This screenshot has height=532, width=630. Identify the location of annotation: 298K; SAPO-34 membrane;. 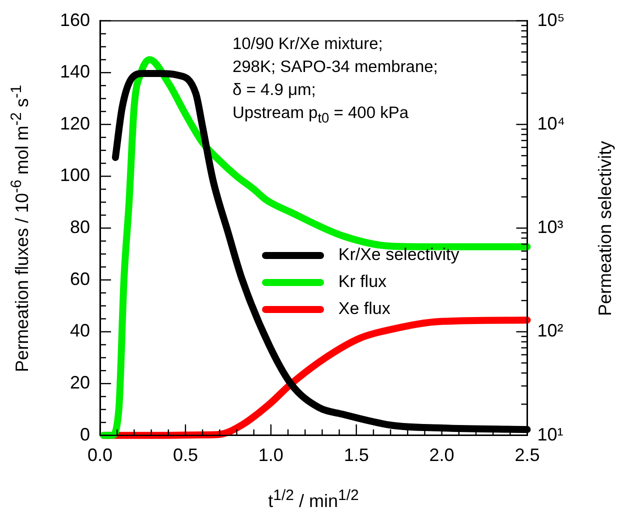
(335, 67).